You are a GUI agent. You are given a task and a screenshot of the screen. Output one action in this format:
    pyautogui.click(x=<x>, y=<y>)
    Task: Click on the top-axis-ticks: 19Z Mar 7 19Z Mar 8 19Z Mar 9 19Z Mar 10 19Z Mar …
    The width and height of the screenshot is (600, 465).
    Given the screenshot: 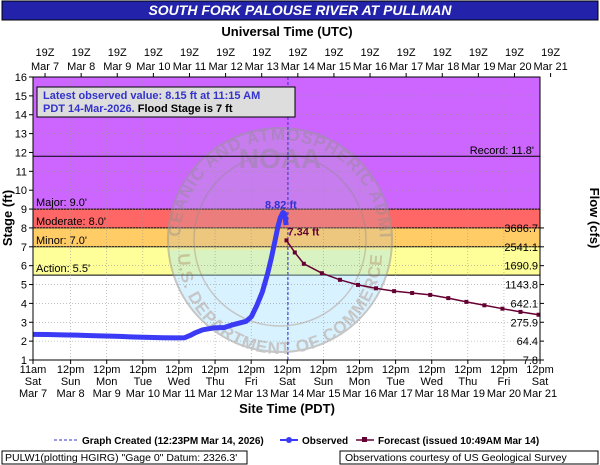 What is the action you would take?
    pyautogui.click(x=299, y=62)
    